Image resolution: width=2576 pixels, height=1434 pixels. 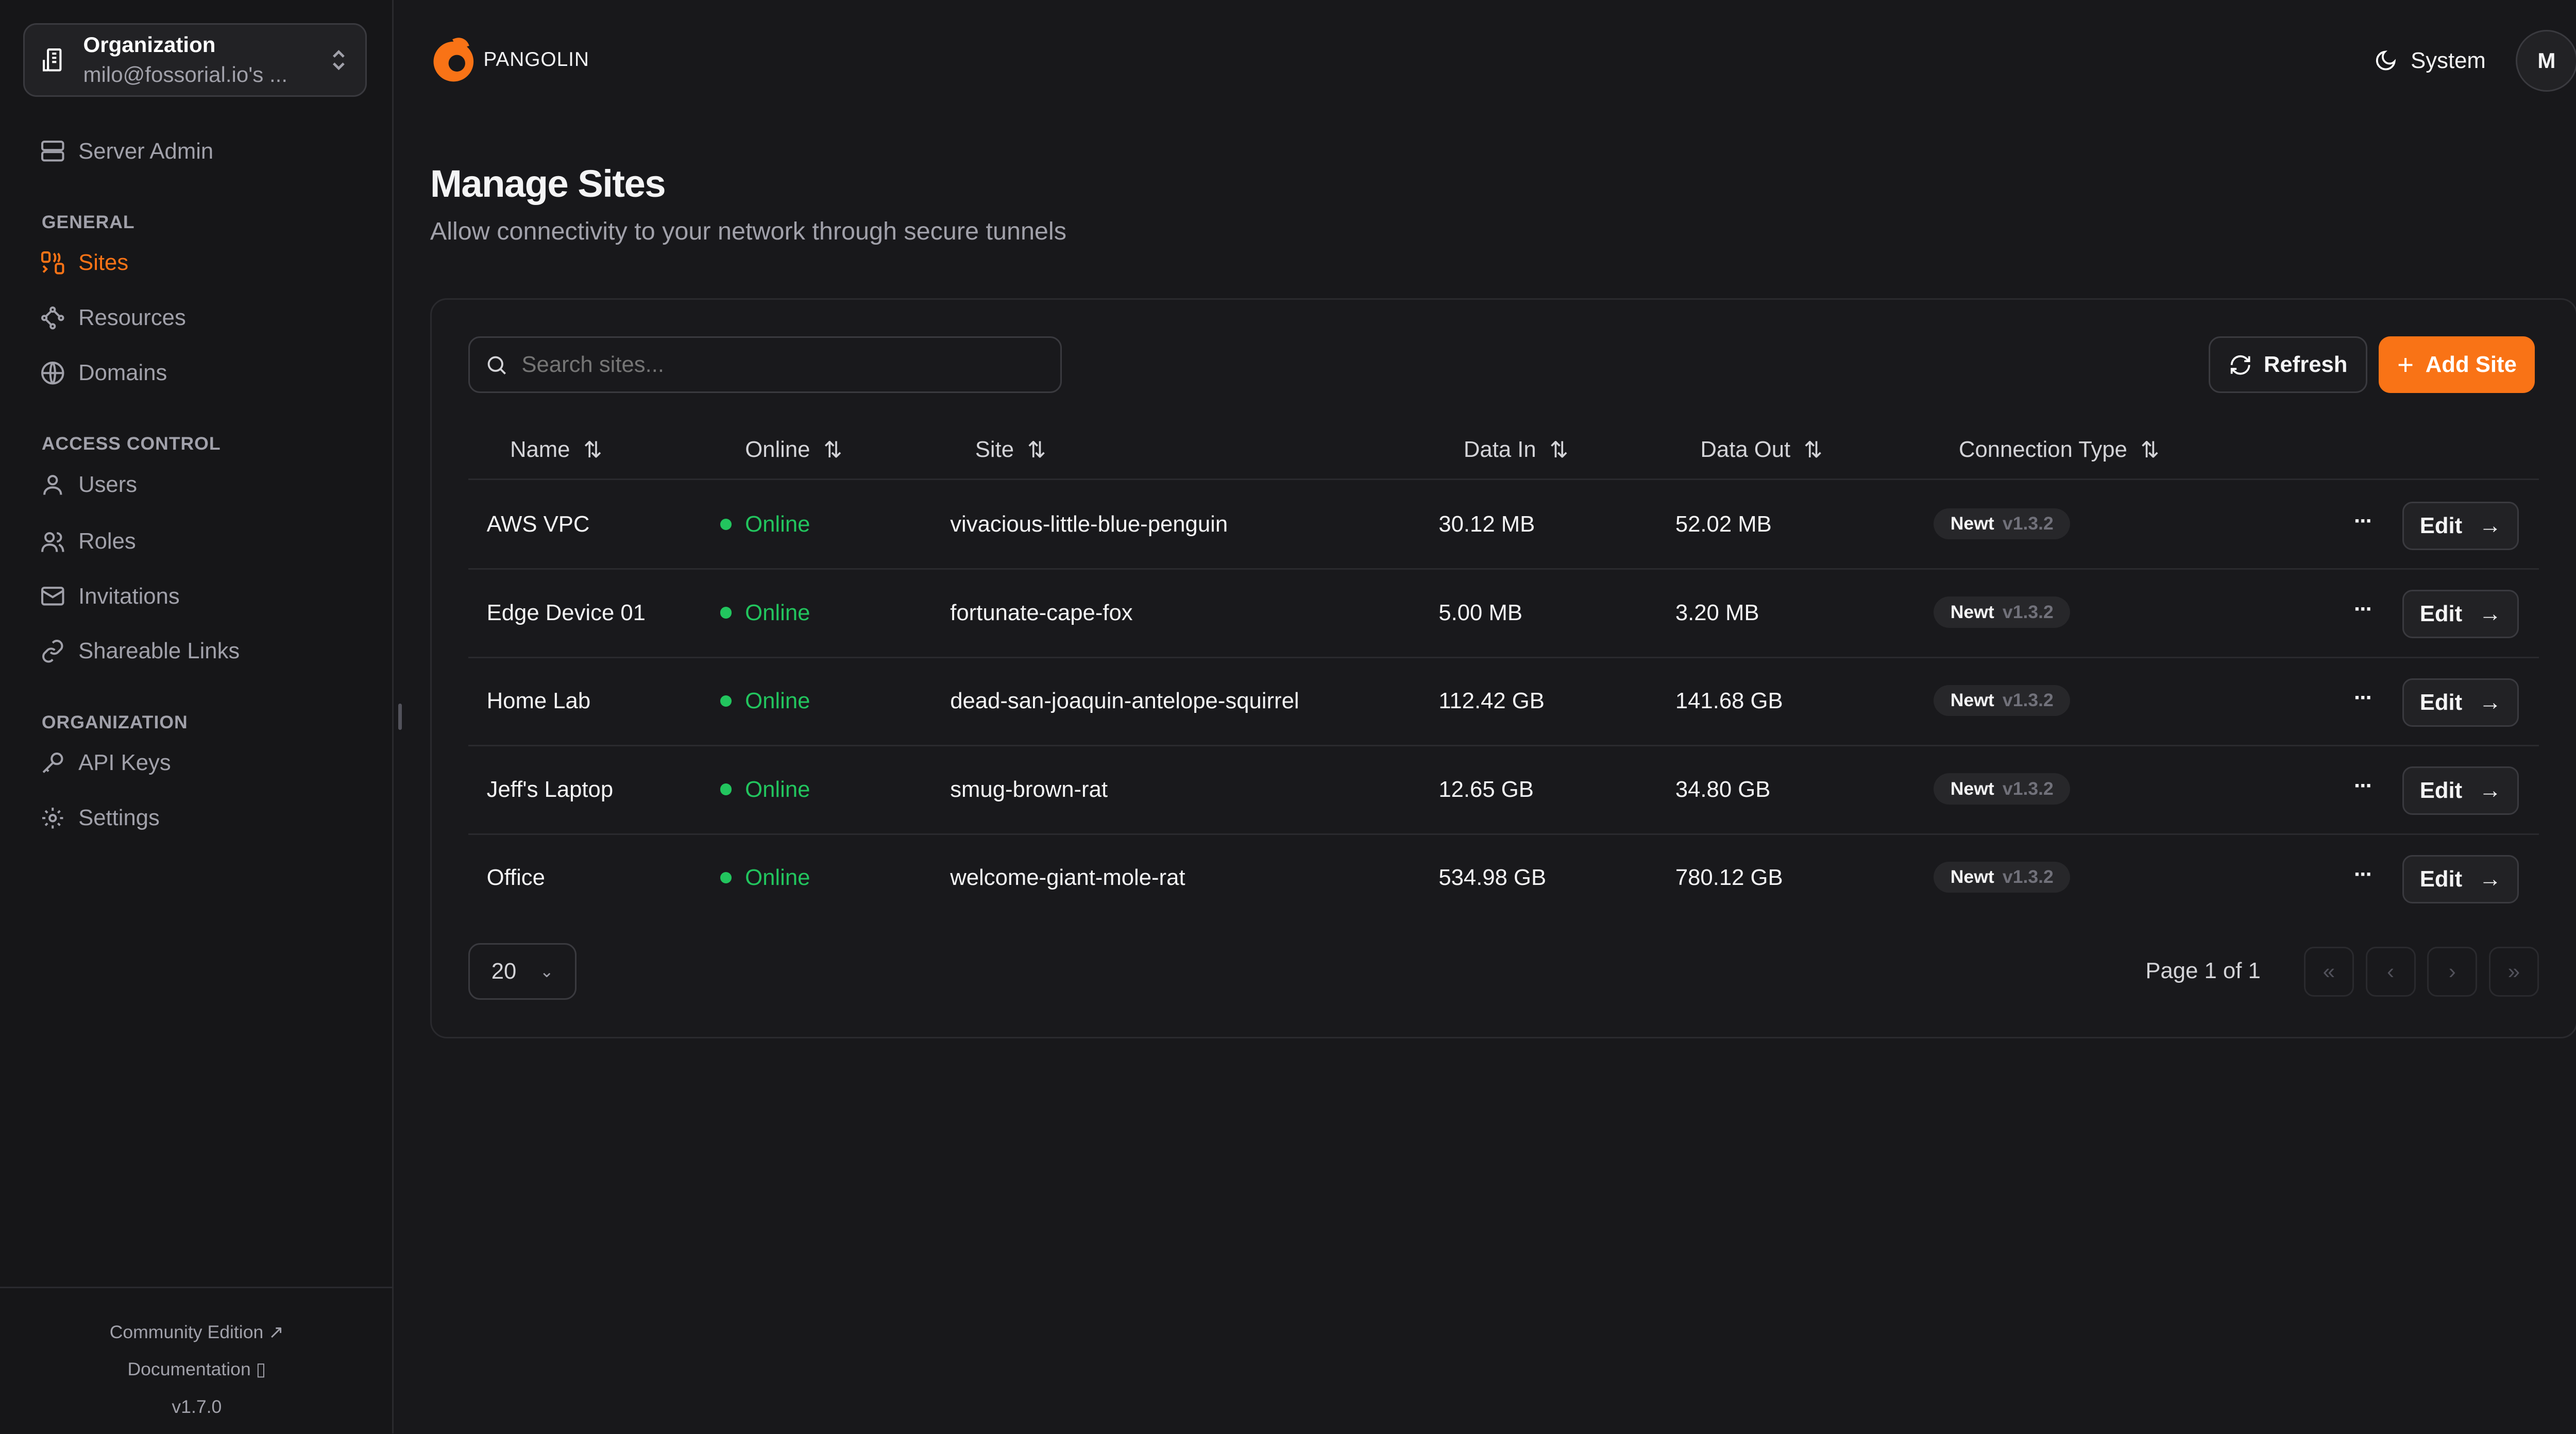 I want to click on pangolin-logo-icon, so click(x=453, y=60).